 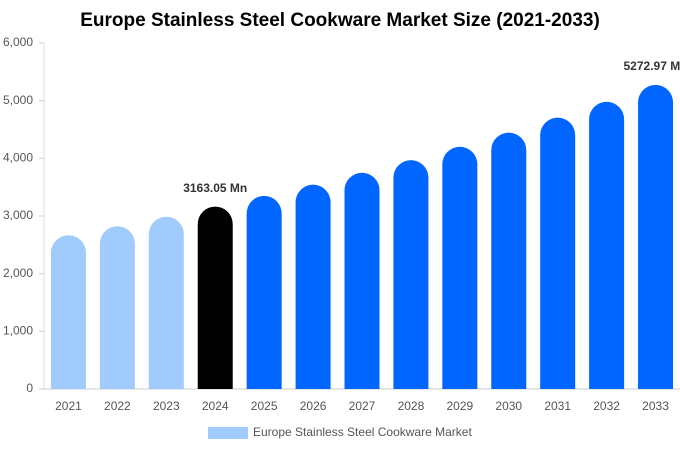 I want to click on y-tick-label: 1,000, so click(x=18, y=331).